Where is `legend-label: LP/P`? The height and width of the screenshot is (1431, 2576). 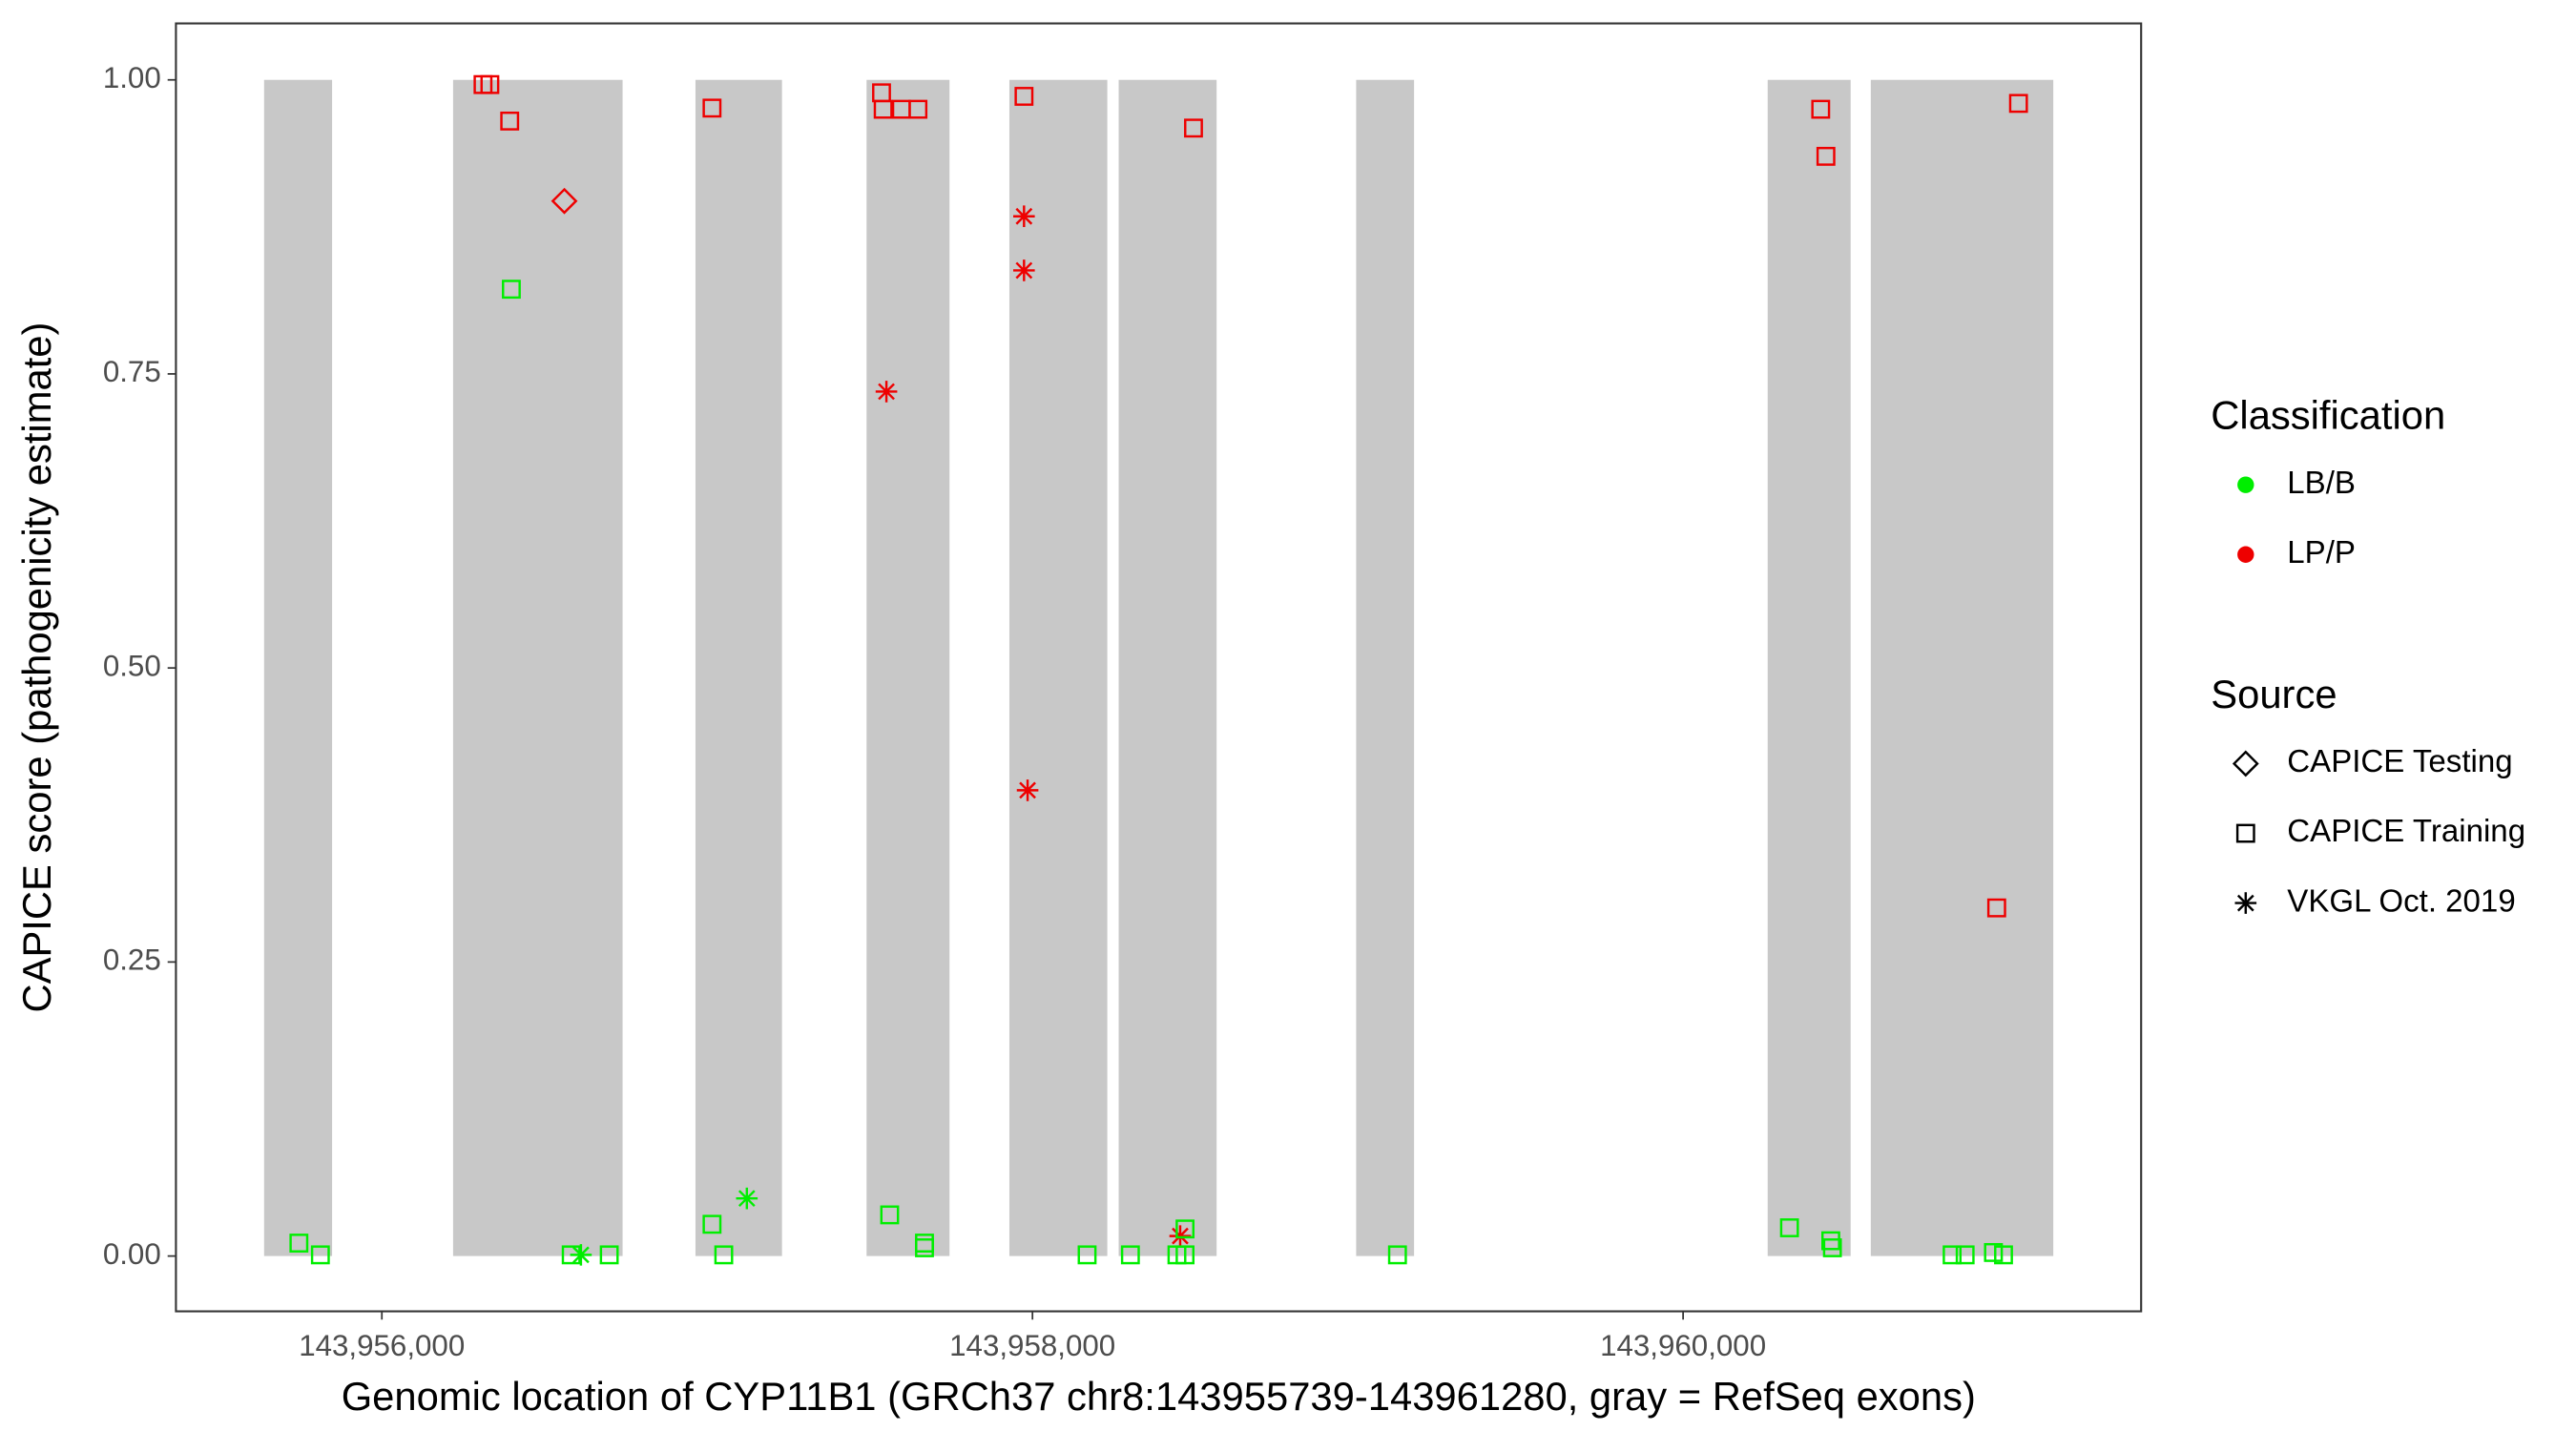
legend-label: LP/P is located at coordinates (2321, 552).